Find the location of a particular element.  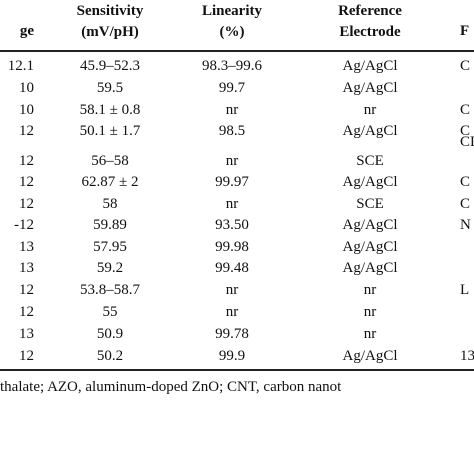

table-cell: 99.78 is located at coordinates (232, 334).